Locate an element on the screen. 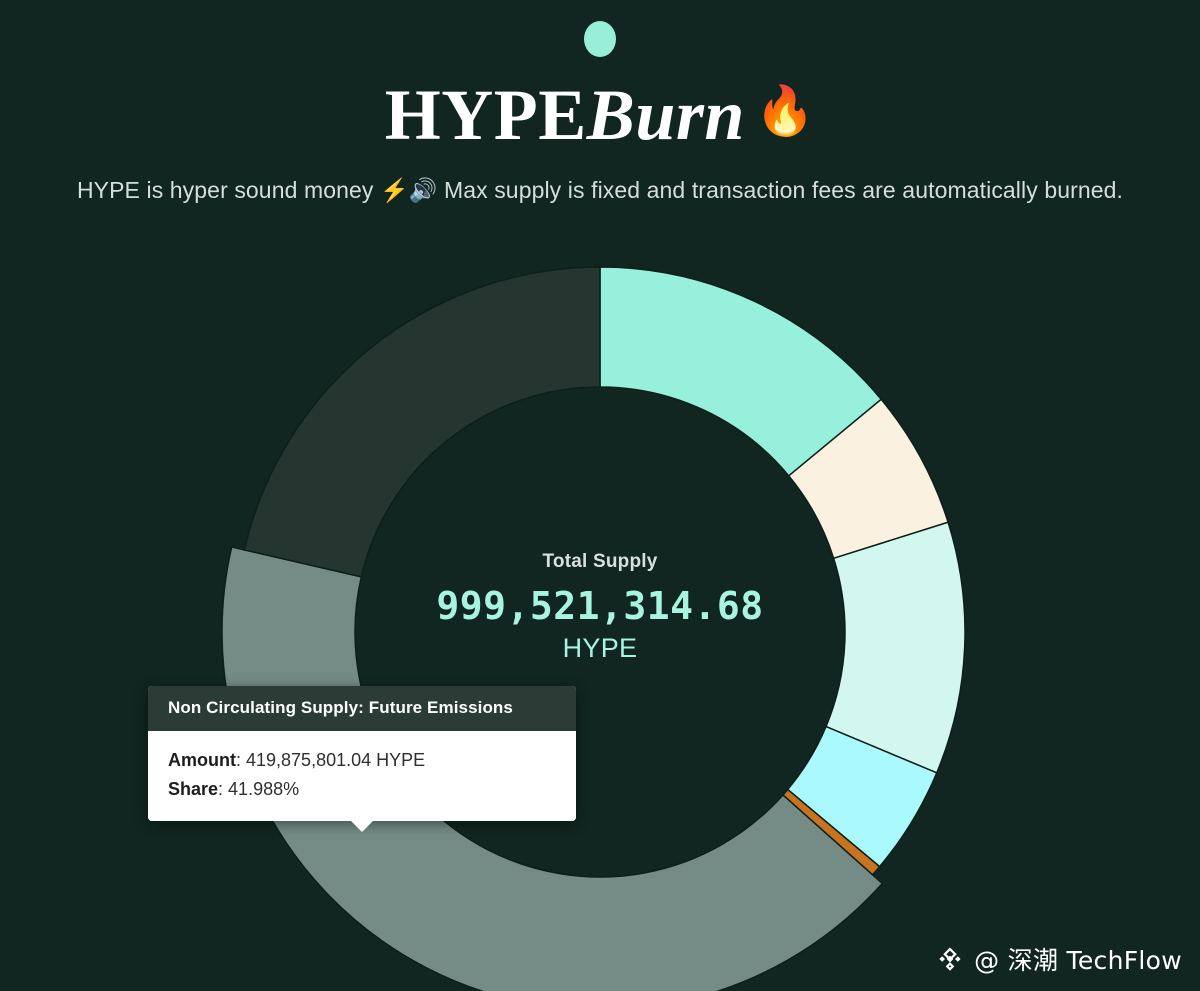 The image size is (1200, 991). tooltip-share-sep: : is located at coordinates (223, 789).